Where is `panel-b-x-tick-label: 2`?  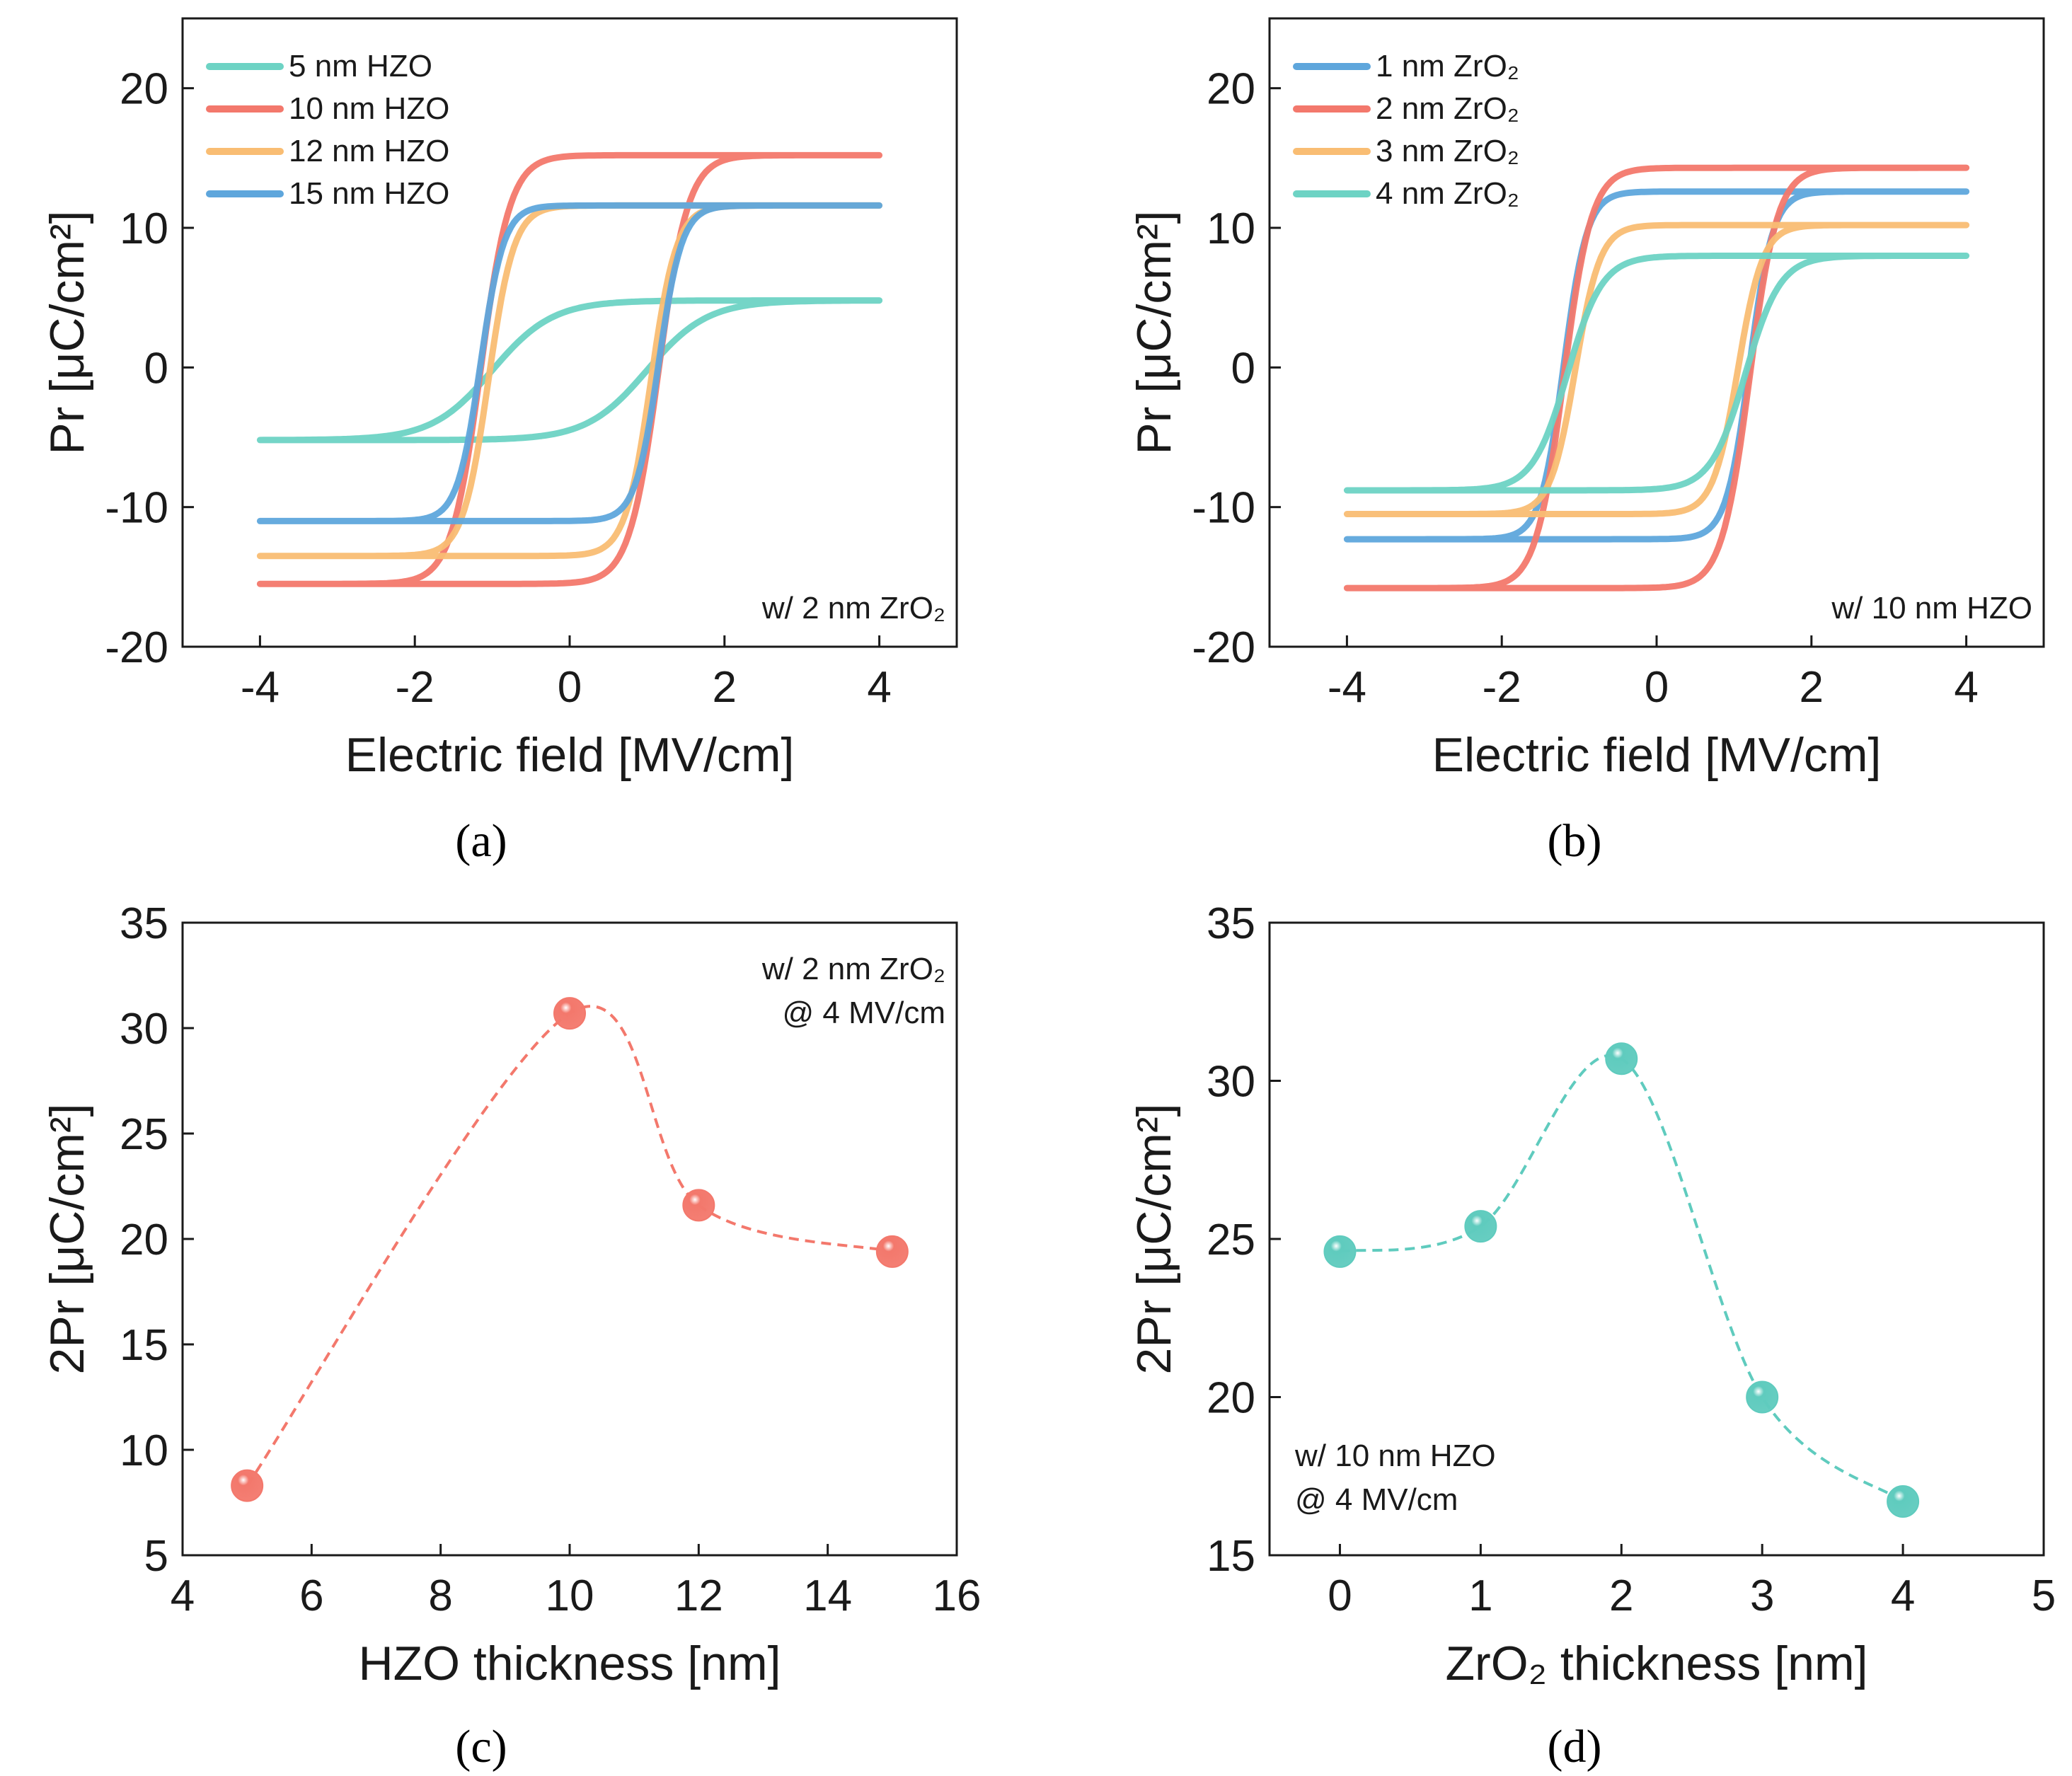 panel-b-x-tick-label: 2 is located at coordinates (1812, 687).